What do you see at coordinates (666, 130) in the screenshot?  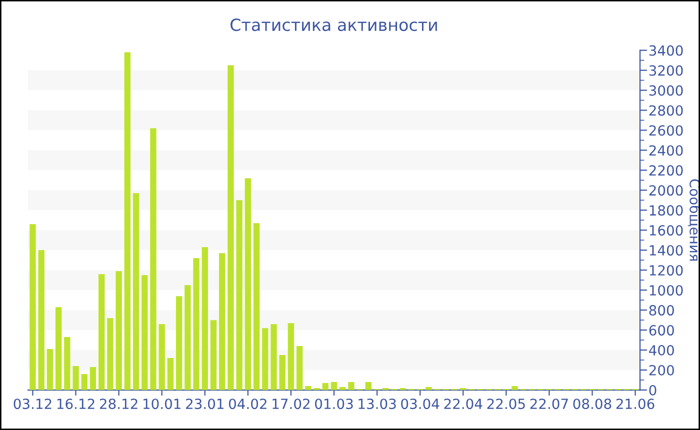 I see `y-tick-label: 2600` at bounding box center [666, 130].